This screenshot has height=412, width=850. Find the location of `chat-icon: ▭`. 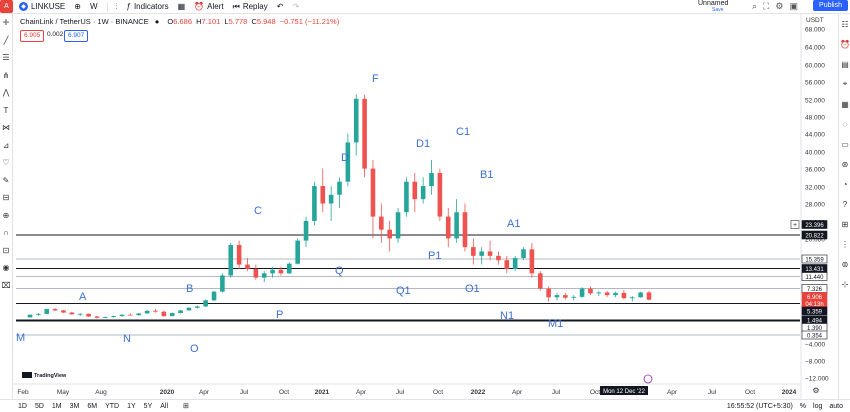

chat-icon: ▭ is located at coordinates (845, 144).